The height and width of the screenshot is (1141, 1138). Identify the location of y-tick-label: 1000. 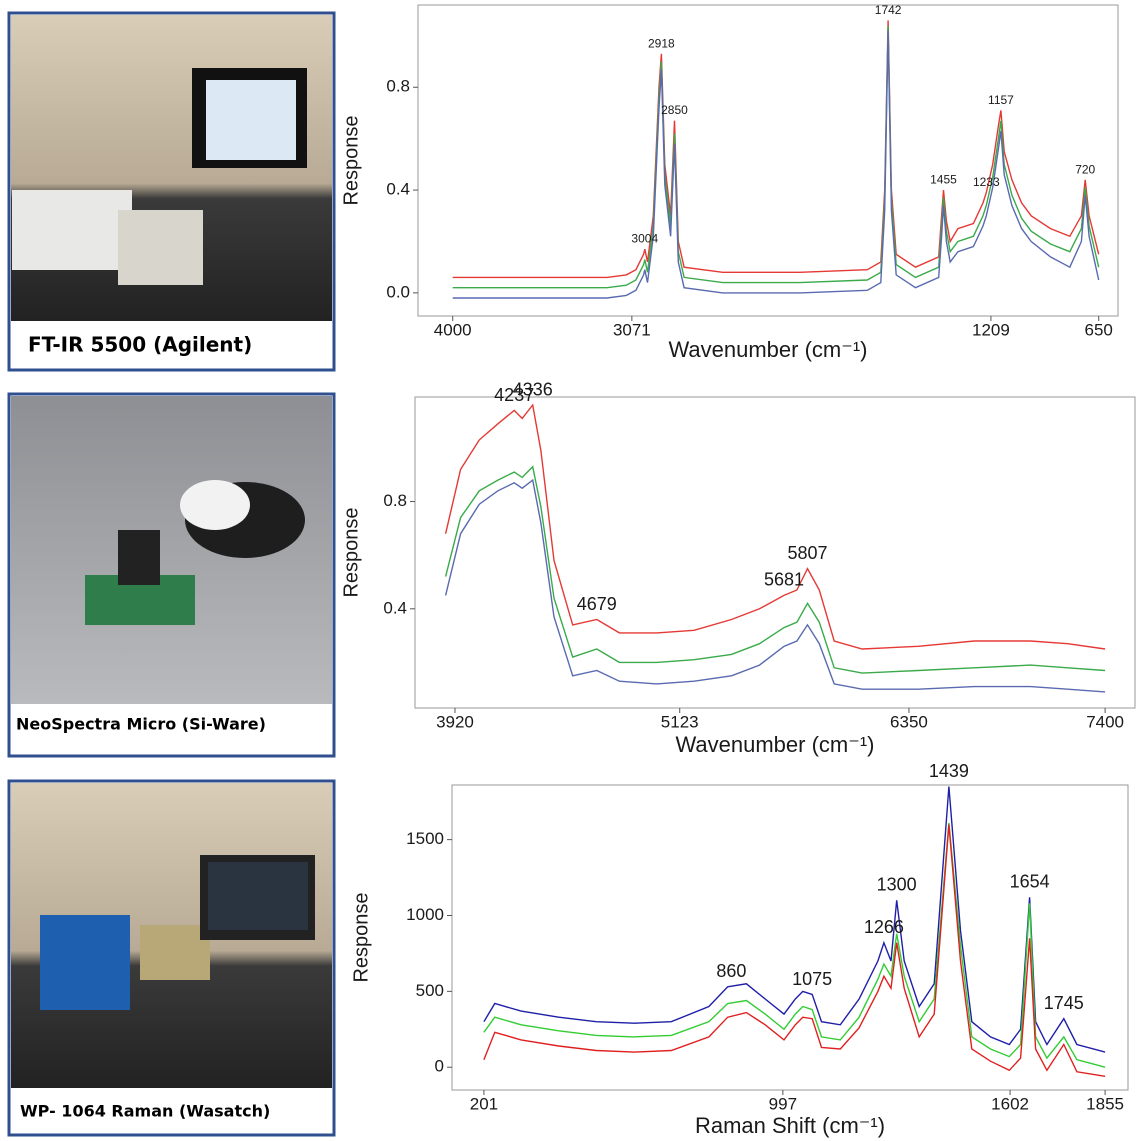
(425, 914).